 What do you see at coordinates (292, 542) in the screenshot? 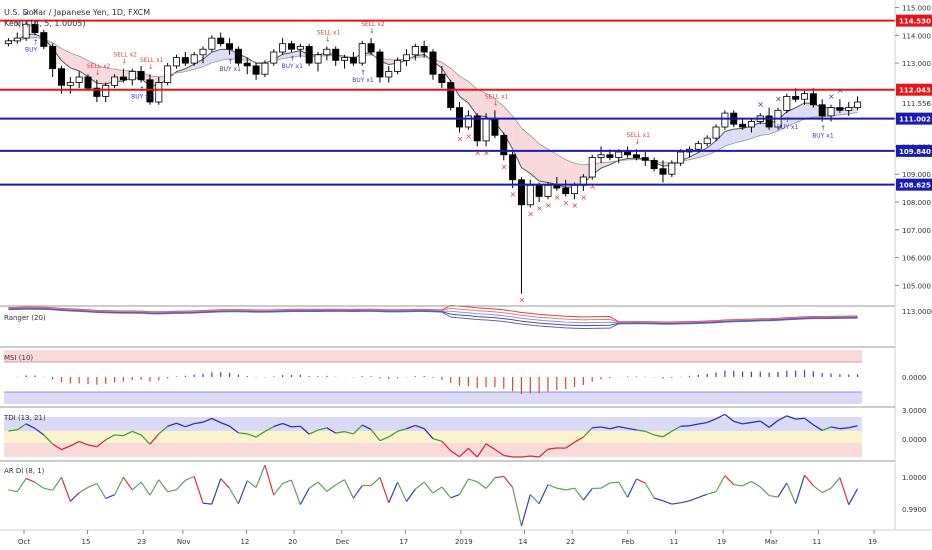
I see `time-tick-label: 20` at bounding box center [292, 542].